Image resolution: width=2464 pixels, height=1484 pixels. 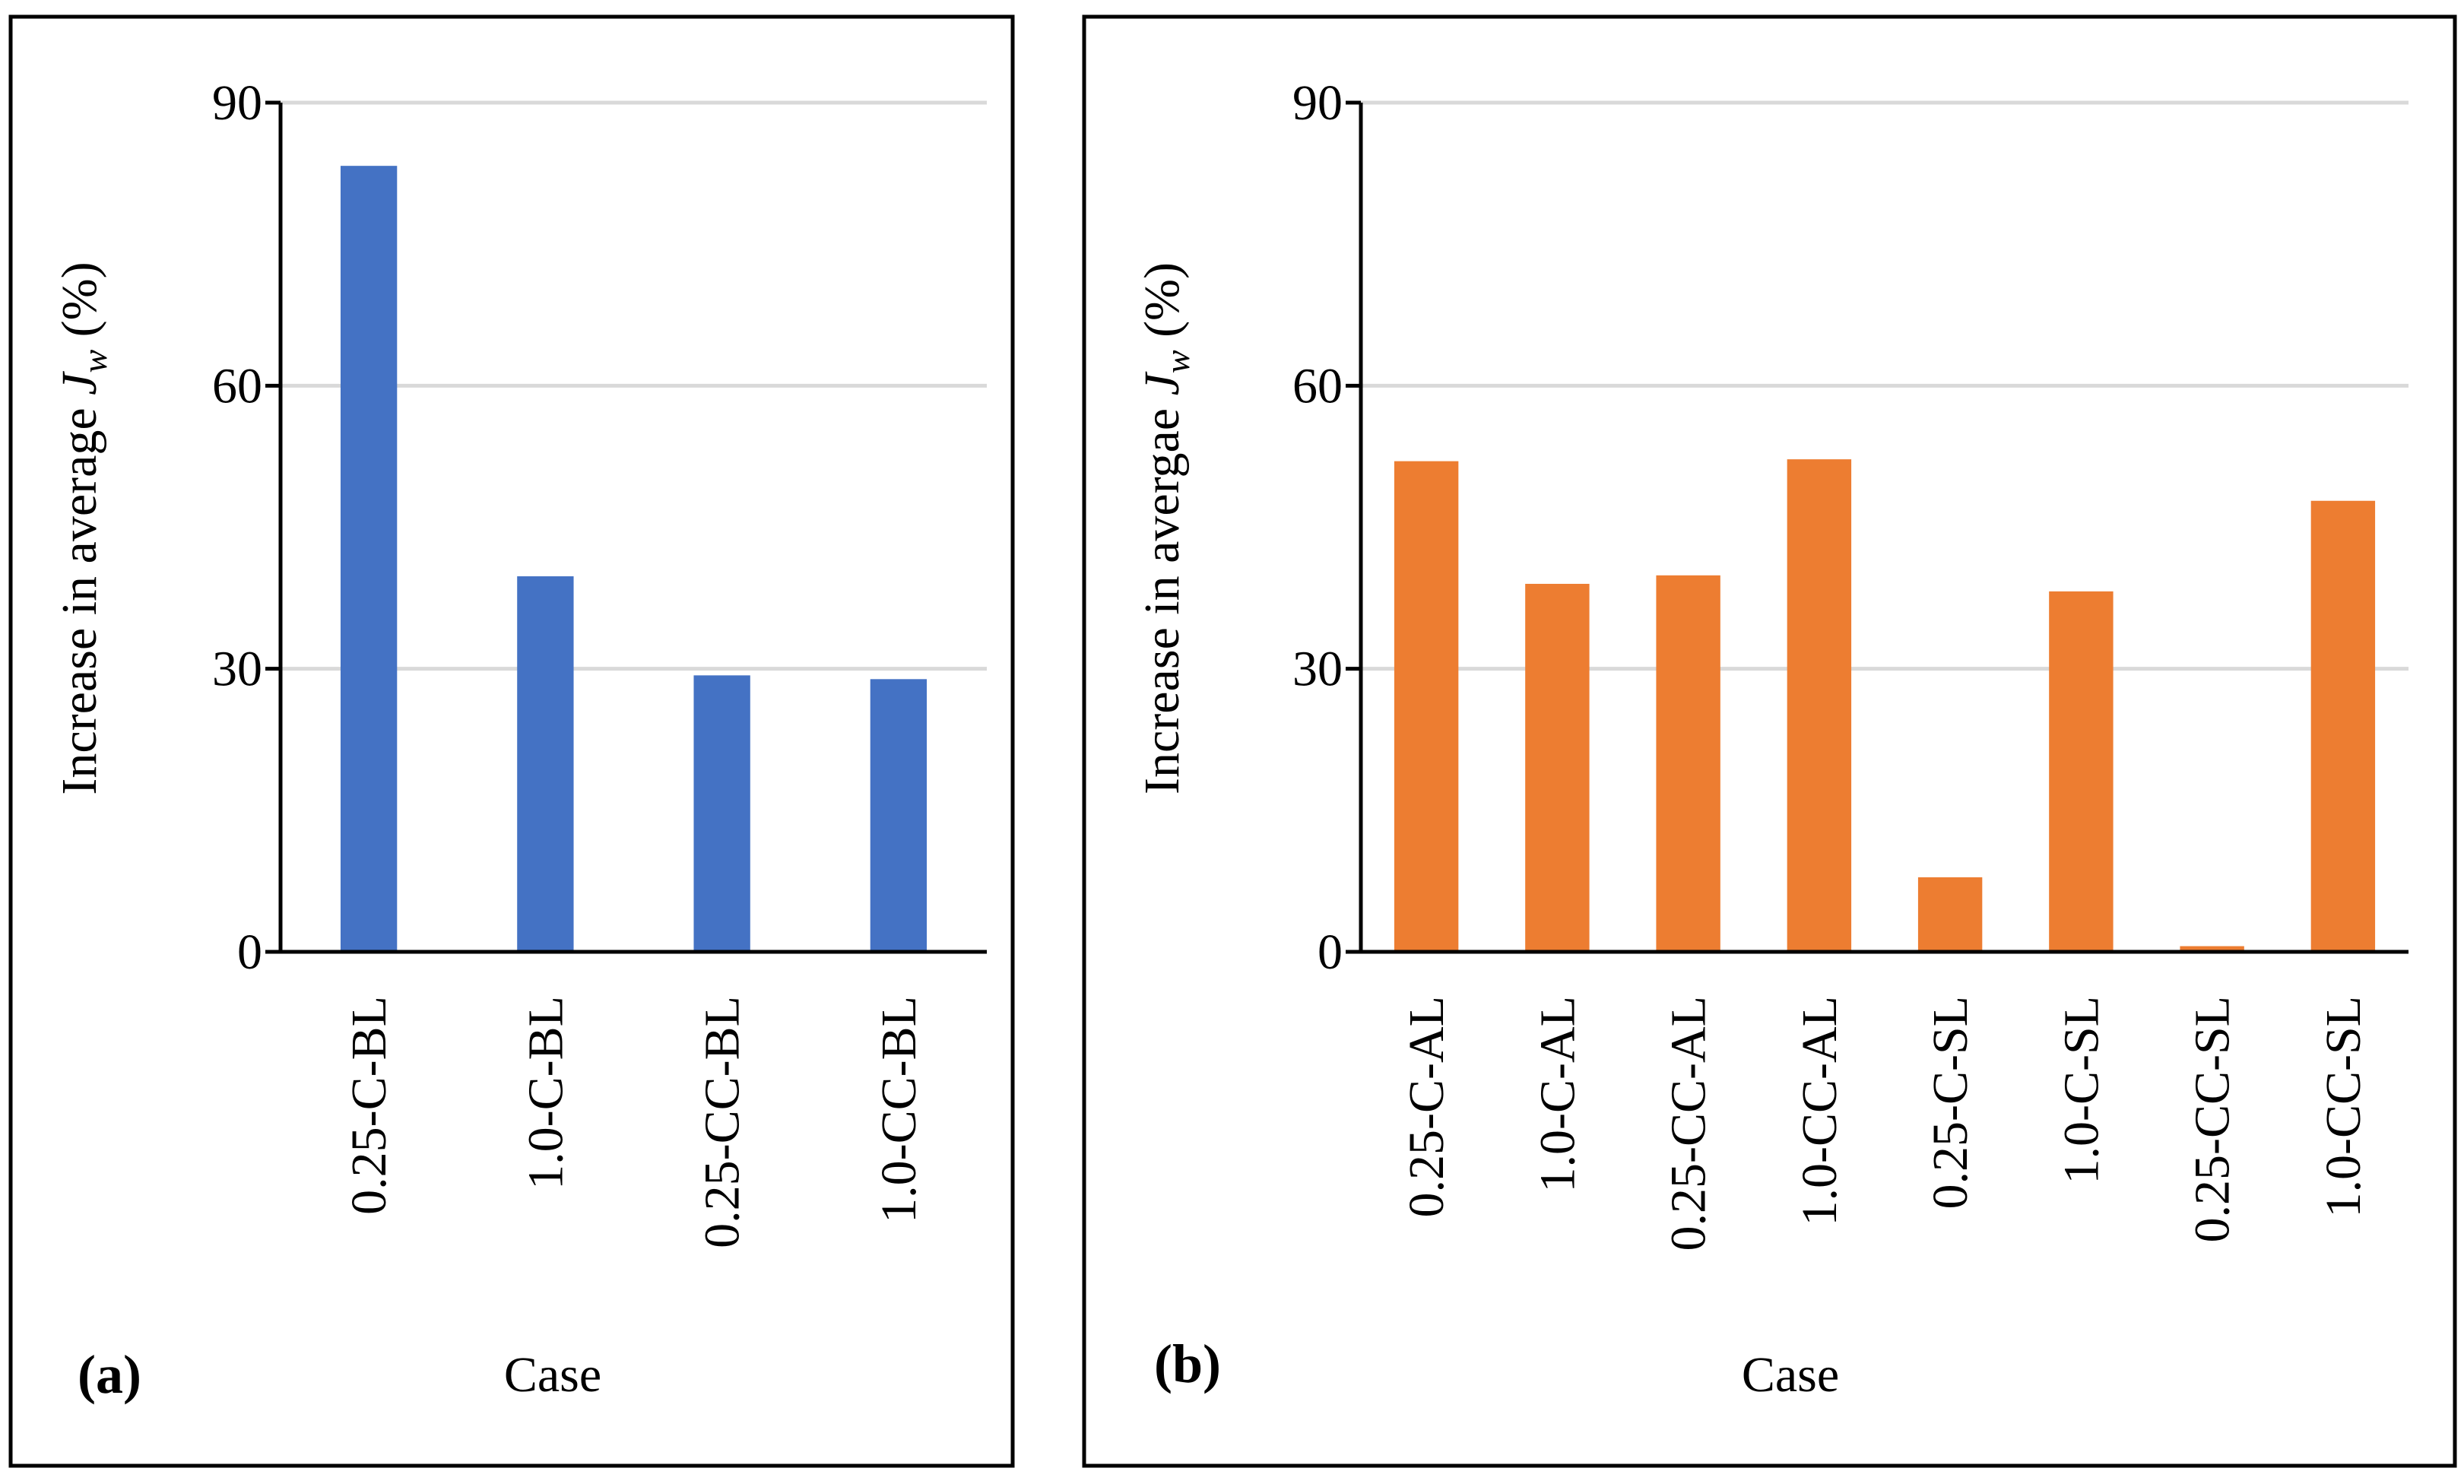 I want to click on panel-b-y-tick-label: 60, so click(x=1317, y=386).